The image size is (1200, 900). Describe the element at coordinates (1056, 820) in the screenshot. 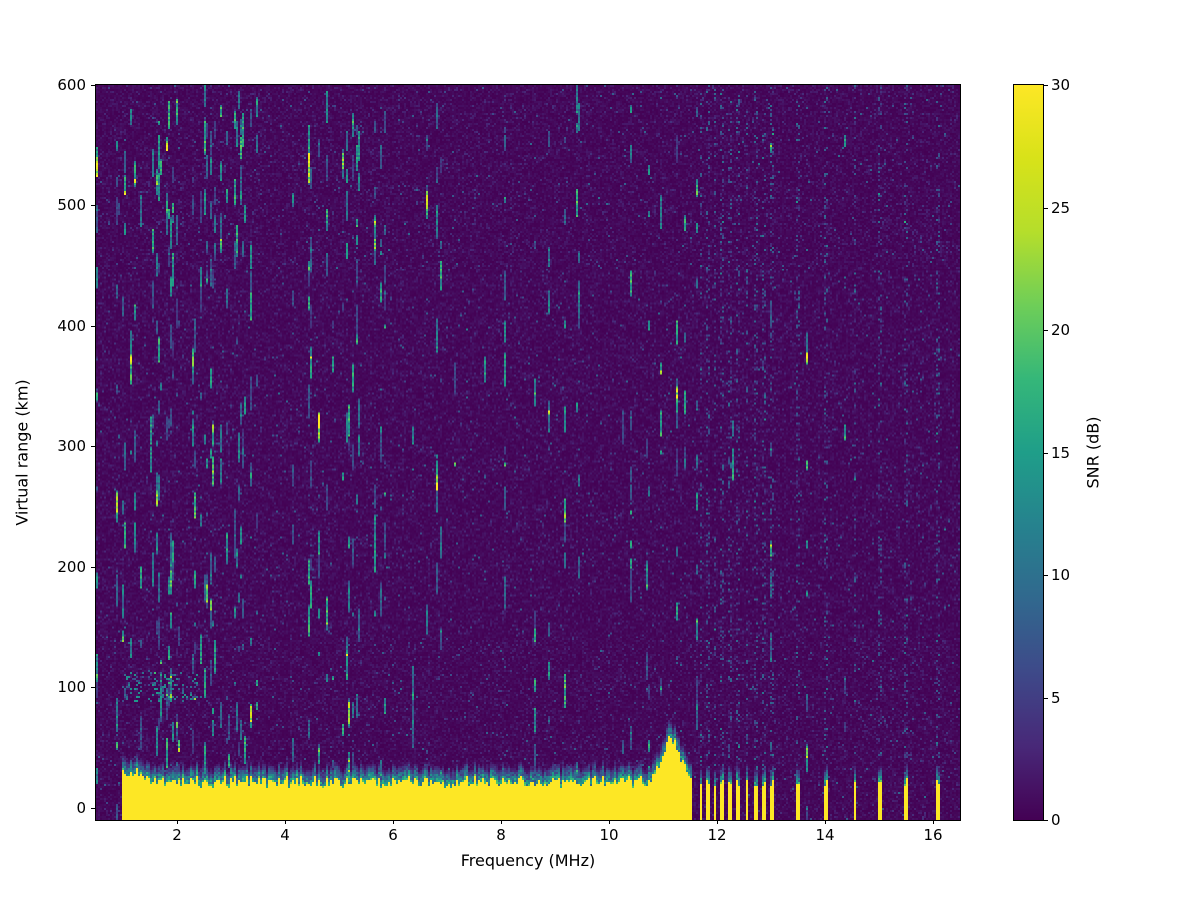

I see `colorbar-tick-label: 0` at that location.